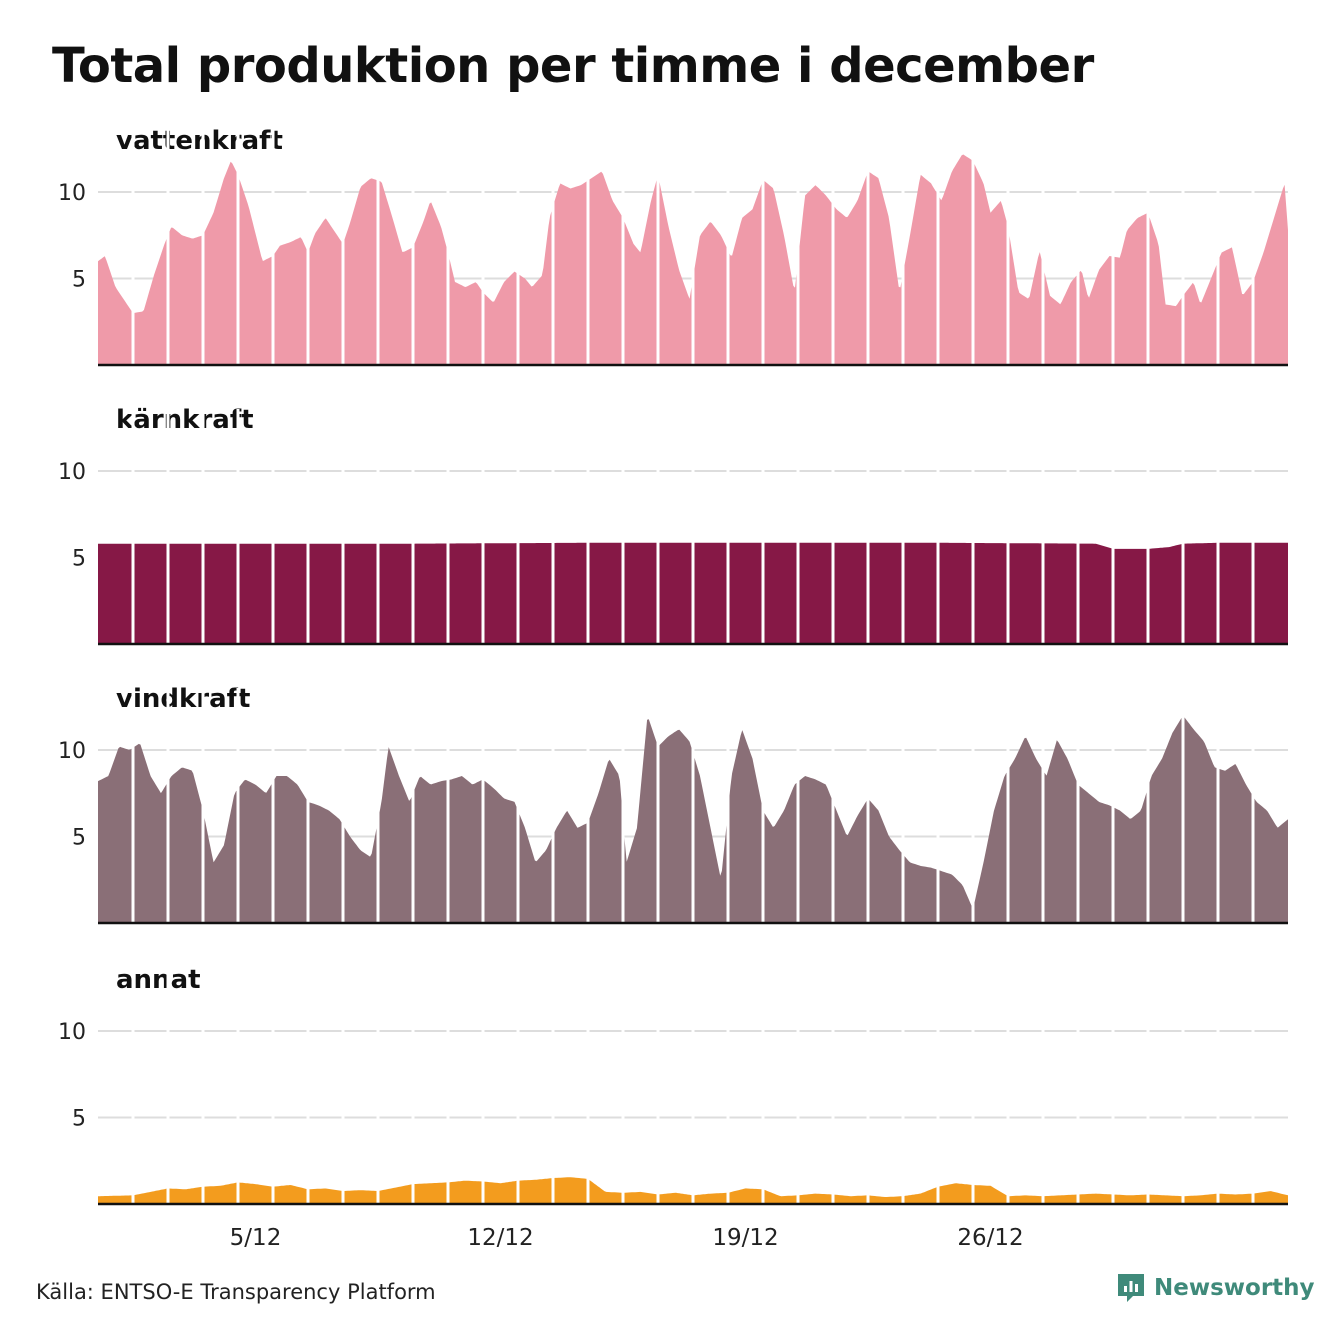 This screenshot has height=1340, width=1340. I want to click on panel-title-annat: annat, so click(158, 980).